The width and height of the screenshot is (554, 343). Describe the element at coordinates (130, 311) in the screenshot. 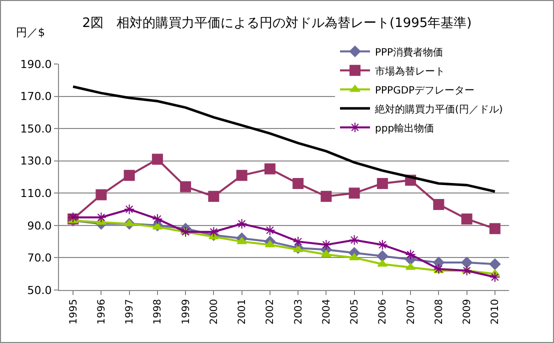

I see `x-tick-label: 1997` at that location.